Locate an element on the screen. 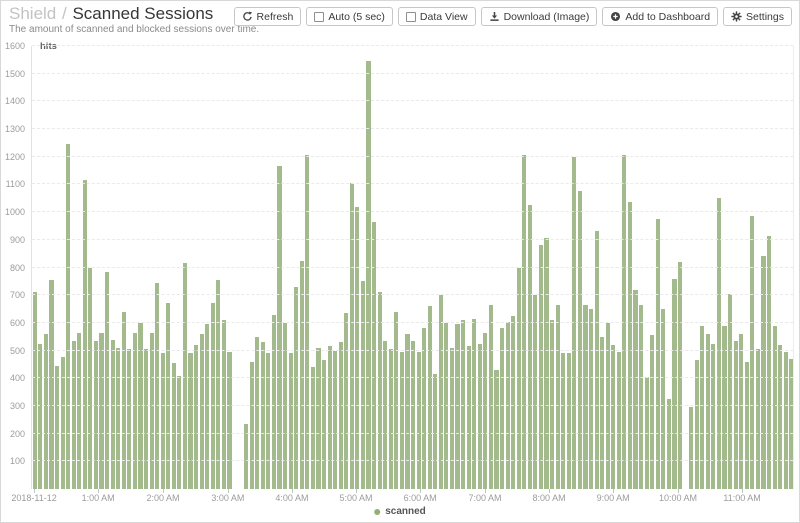 The height and width of the screenshot is (523, 800). y-axis-tick-label: 100 is located at coordinates (17, 461).